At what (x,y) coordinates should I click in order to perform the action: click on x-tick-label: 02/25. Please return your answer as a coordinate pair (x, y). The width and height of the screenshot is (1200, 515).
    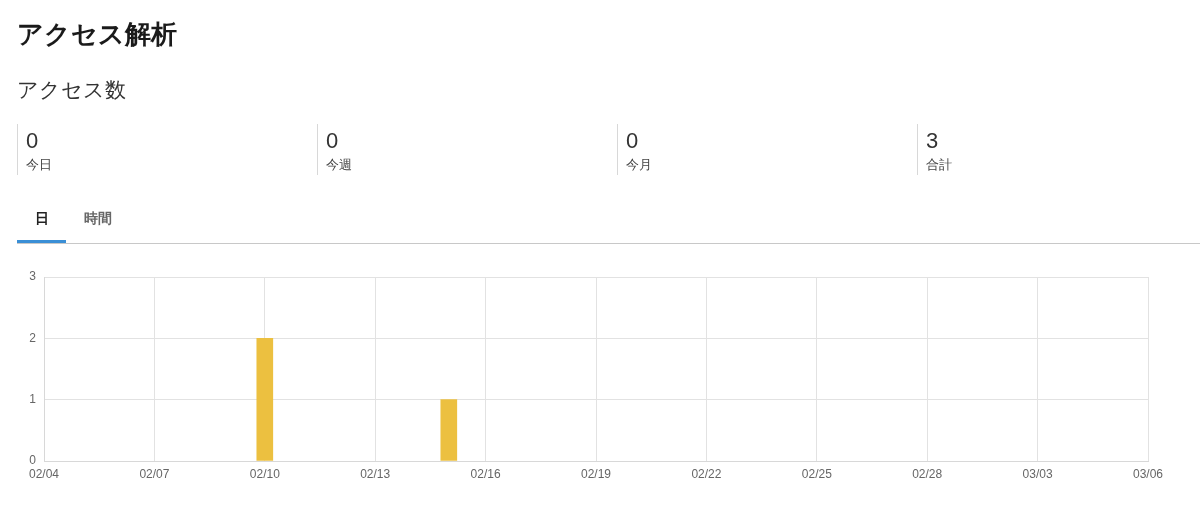
    Looking at the image, I should click on (817, 473).